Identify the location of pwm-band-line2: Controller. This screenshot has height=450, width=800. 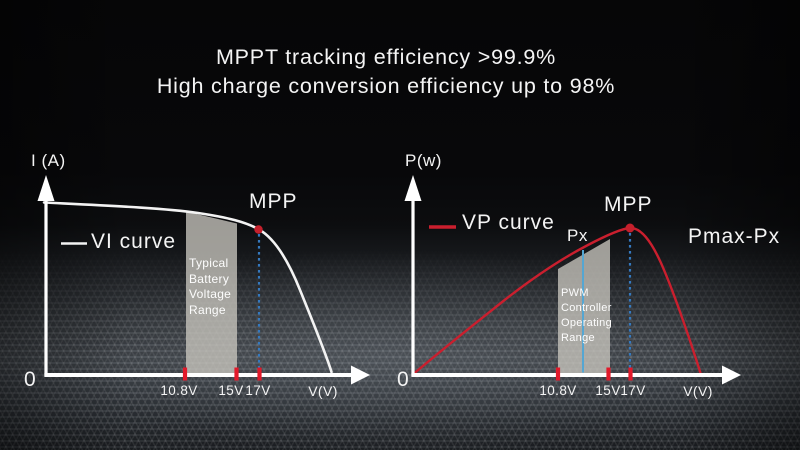
(586, 308).